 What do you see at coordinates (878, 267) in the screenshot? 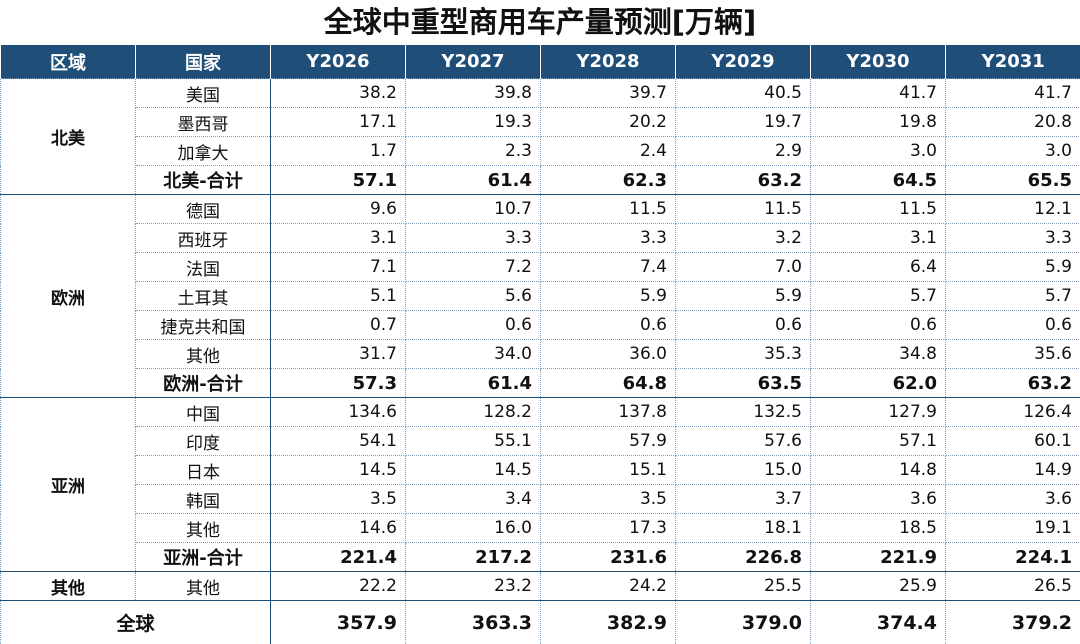
I see `value-cell: 6.4` at bounding box center [878, 267].